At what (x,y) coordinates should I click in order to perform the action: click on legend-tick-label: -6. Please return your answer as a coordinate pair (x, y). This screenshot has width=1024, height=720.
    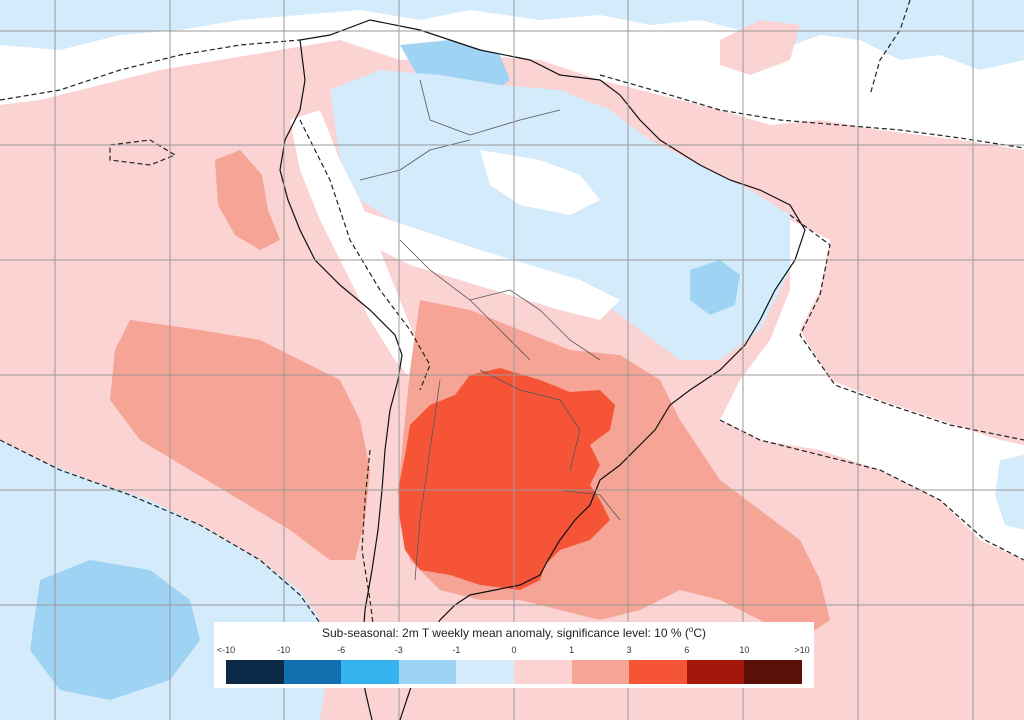
    Looking at the image, I should click on (341, 650).